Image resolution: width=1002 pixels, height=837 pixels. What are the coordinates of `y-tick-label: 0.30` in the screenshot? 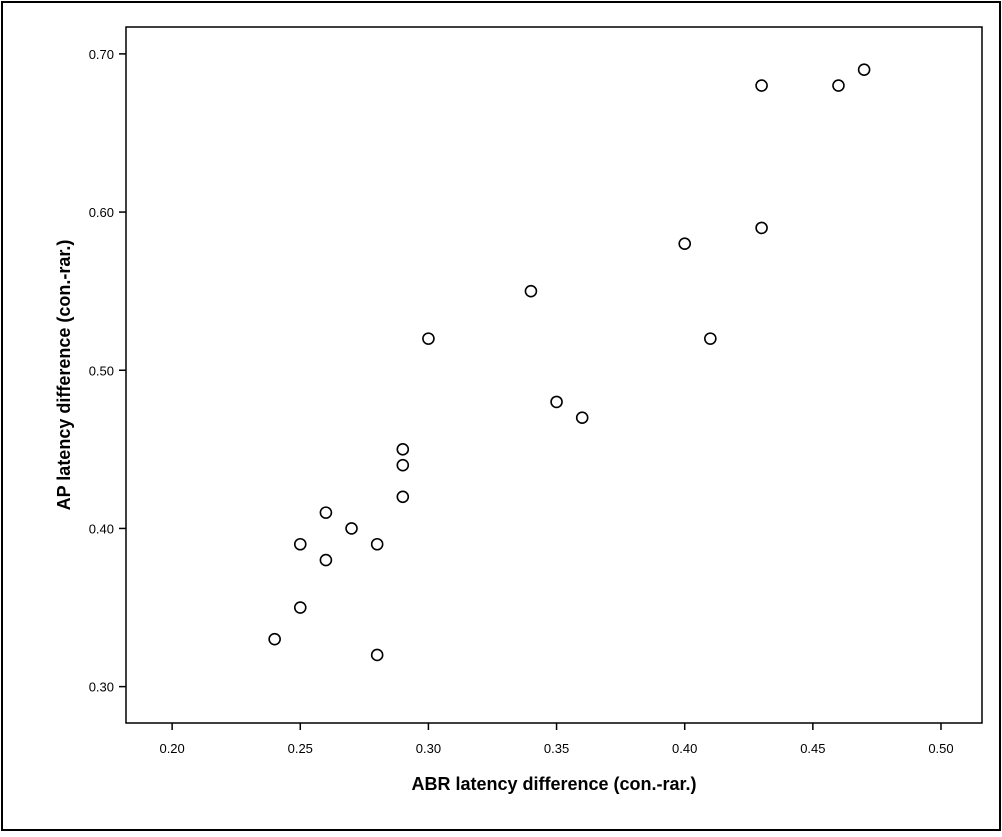 It's located at (101, 687).